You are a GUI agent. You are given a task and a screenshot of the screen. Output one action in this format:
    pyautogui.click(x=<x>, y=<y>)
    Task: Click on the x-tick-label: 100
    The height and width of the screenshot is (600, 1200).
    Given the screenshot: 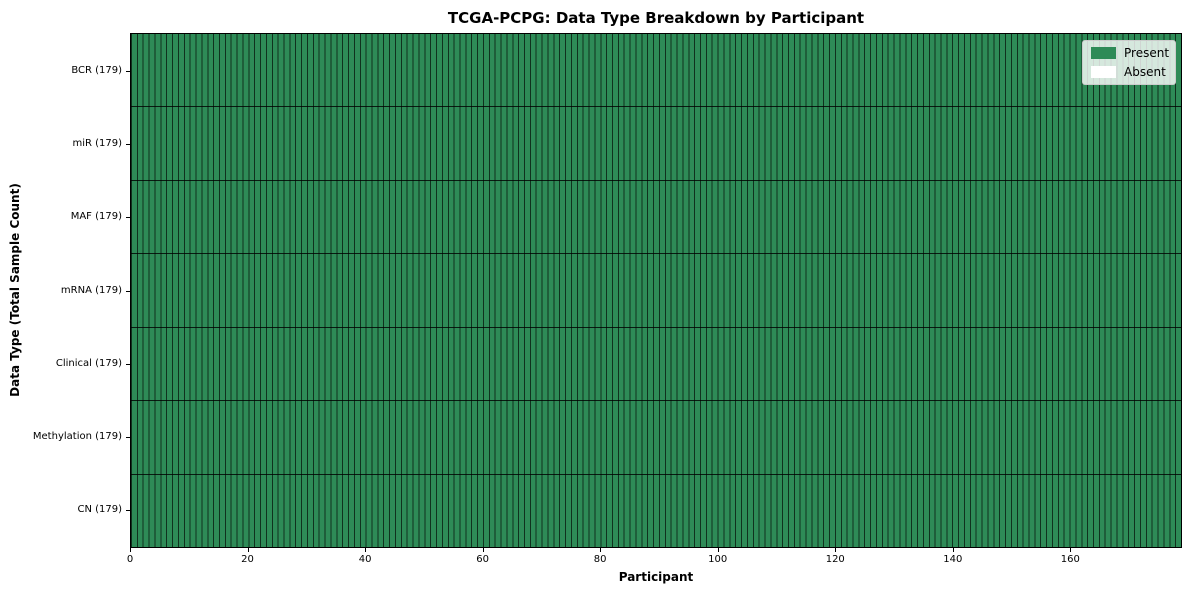 What is the action you would take?
    pyautogui.click(x=718, y=559)
    